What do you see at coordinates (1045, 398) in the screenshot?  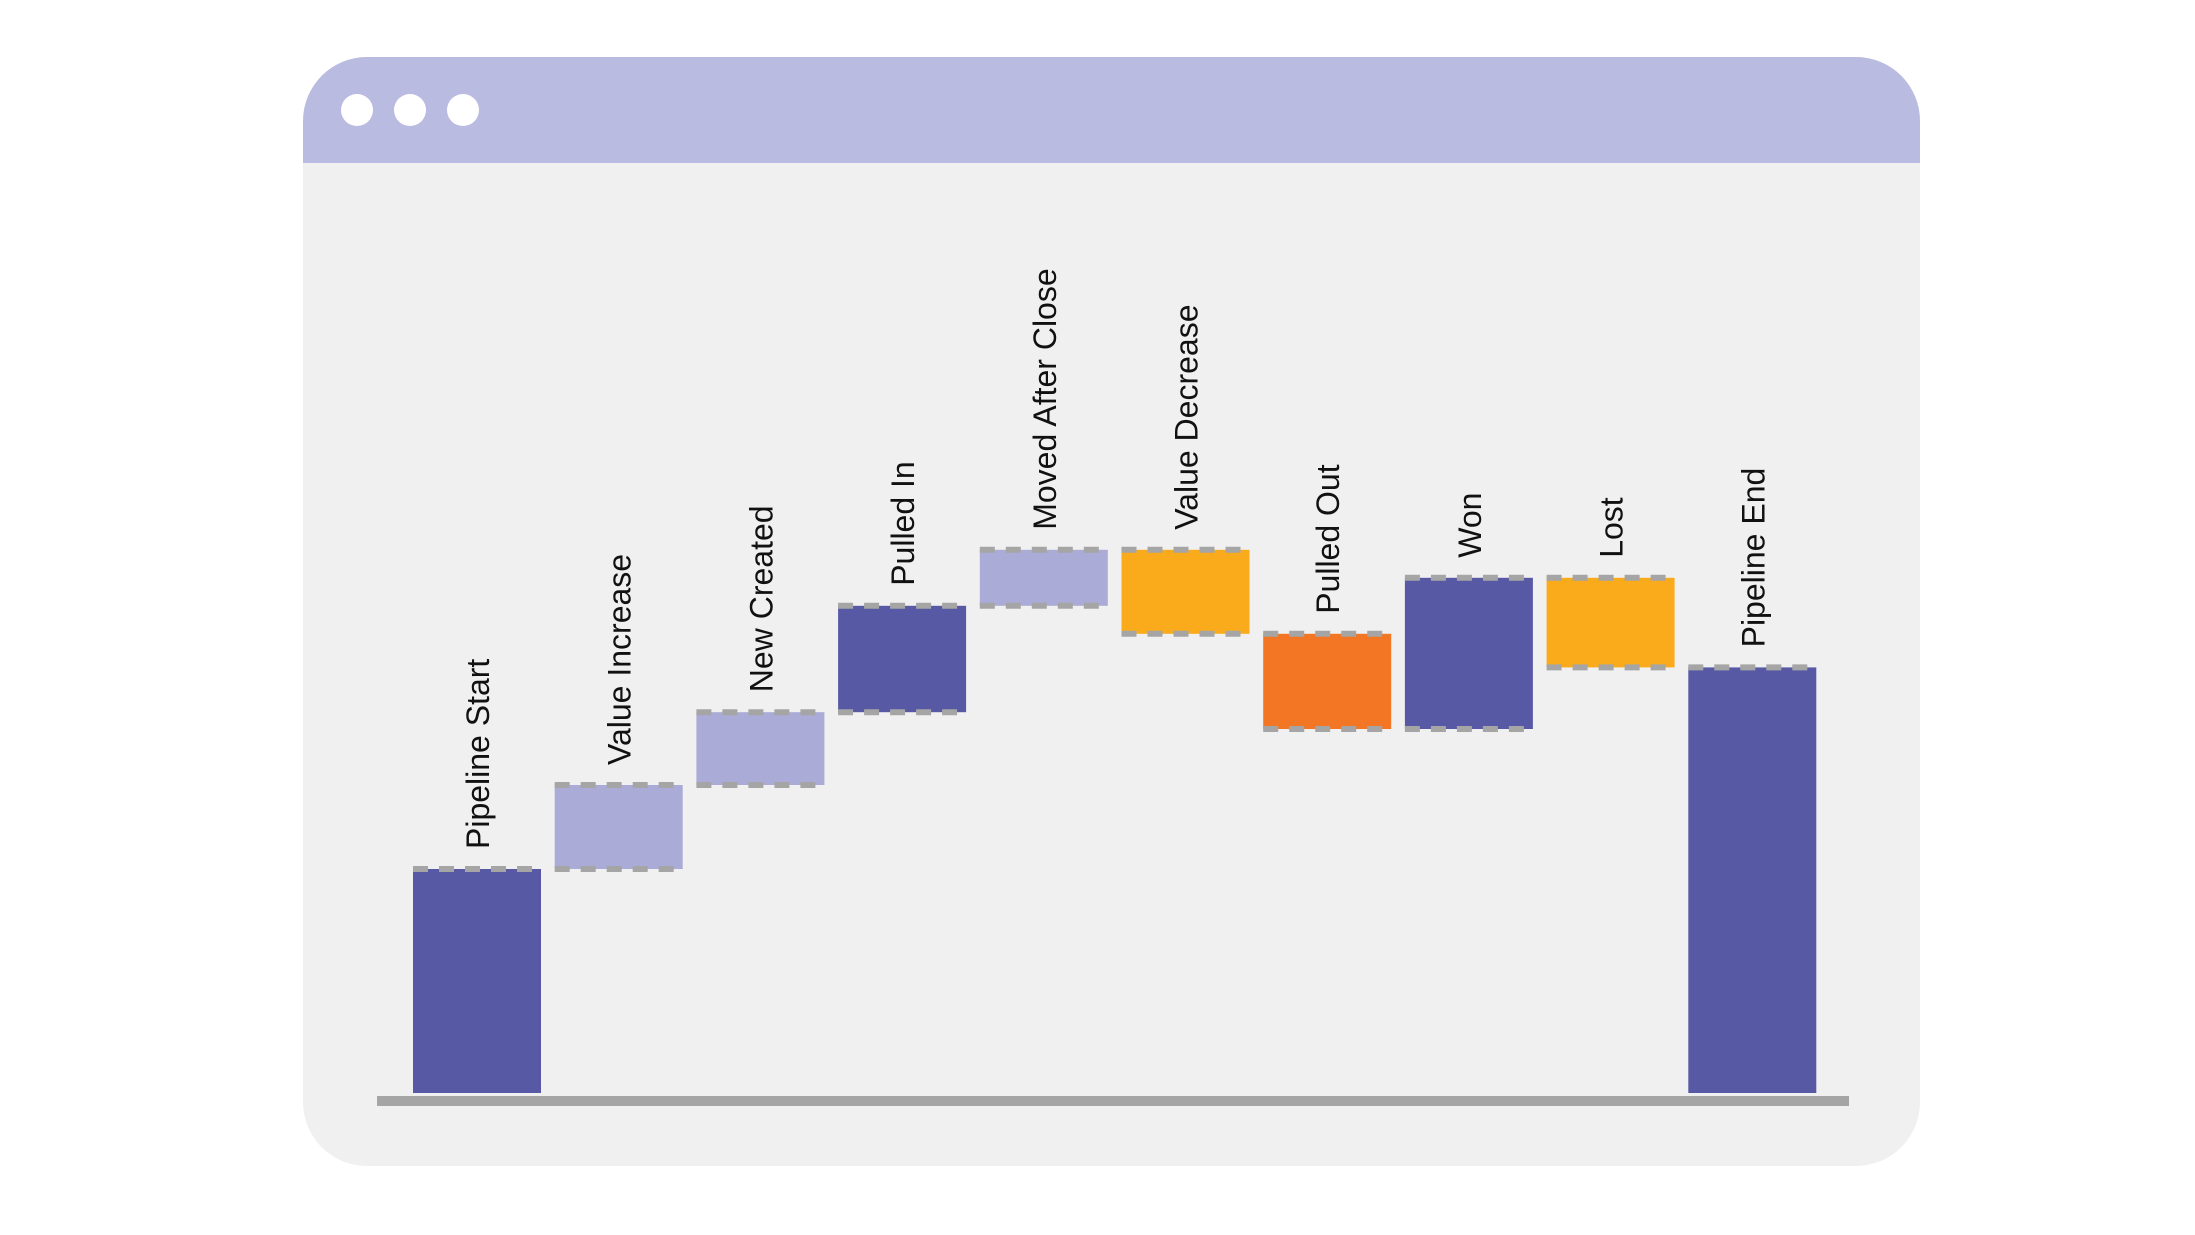 I see `category-label: Moved After Close` at bounding box center [1045, 398].